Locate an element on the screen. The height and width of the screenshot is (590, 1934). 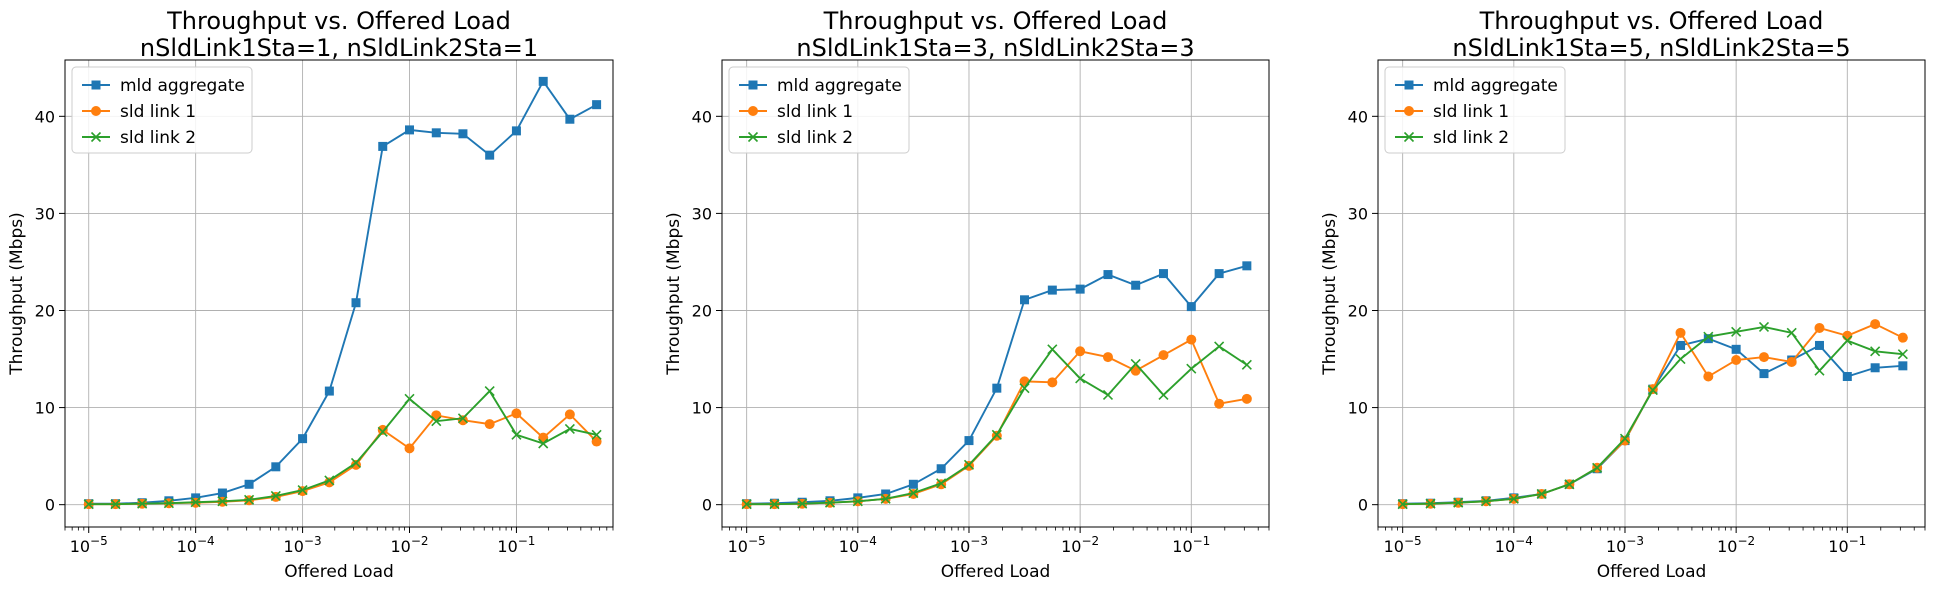
y-axis-label: Throughput (Mbps) is located at coordinates (674, 294).